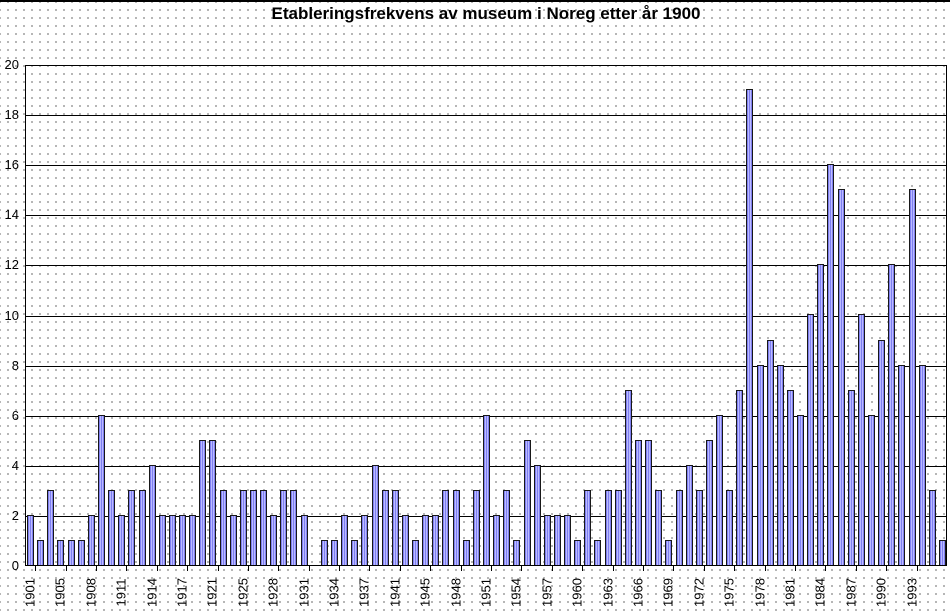 The width and height of the screenshot is (950, 615). I want to click on x-axis-label: 1931, so click(304, 592).